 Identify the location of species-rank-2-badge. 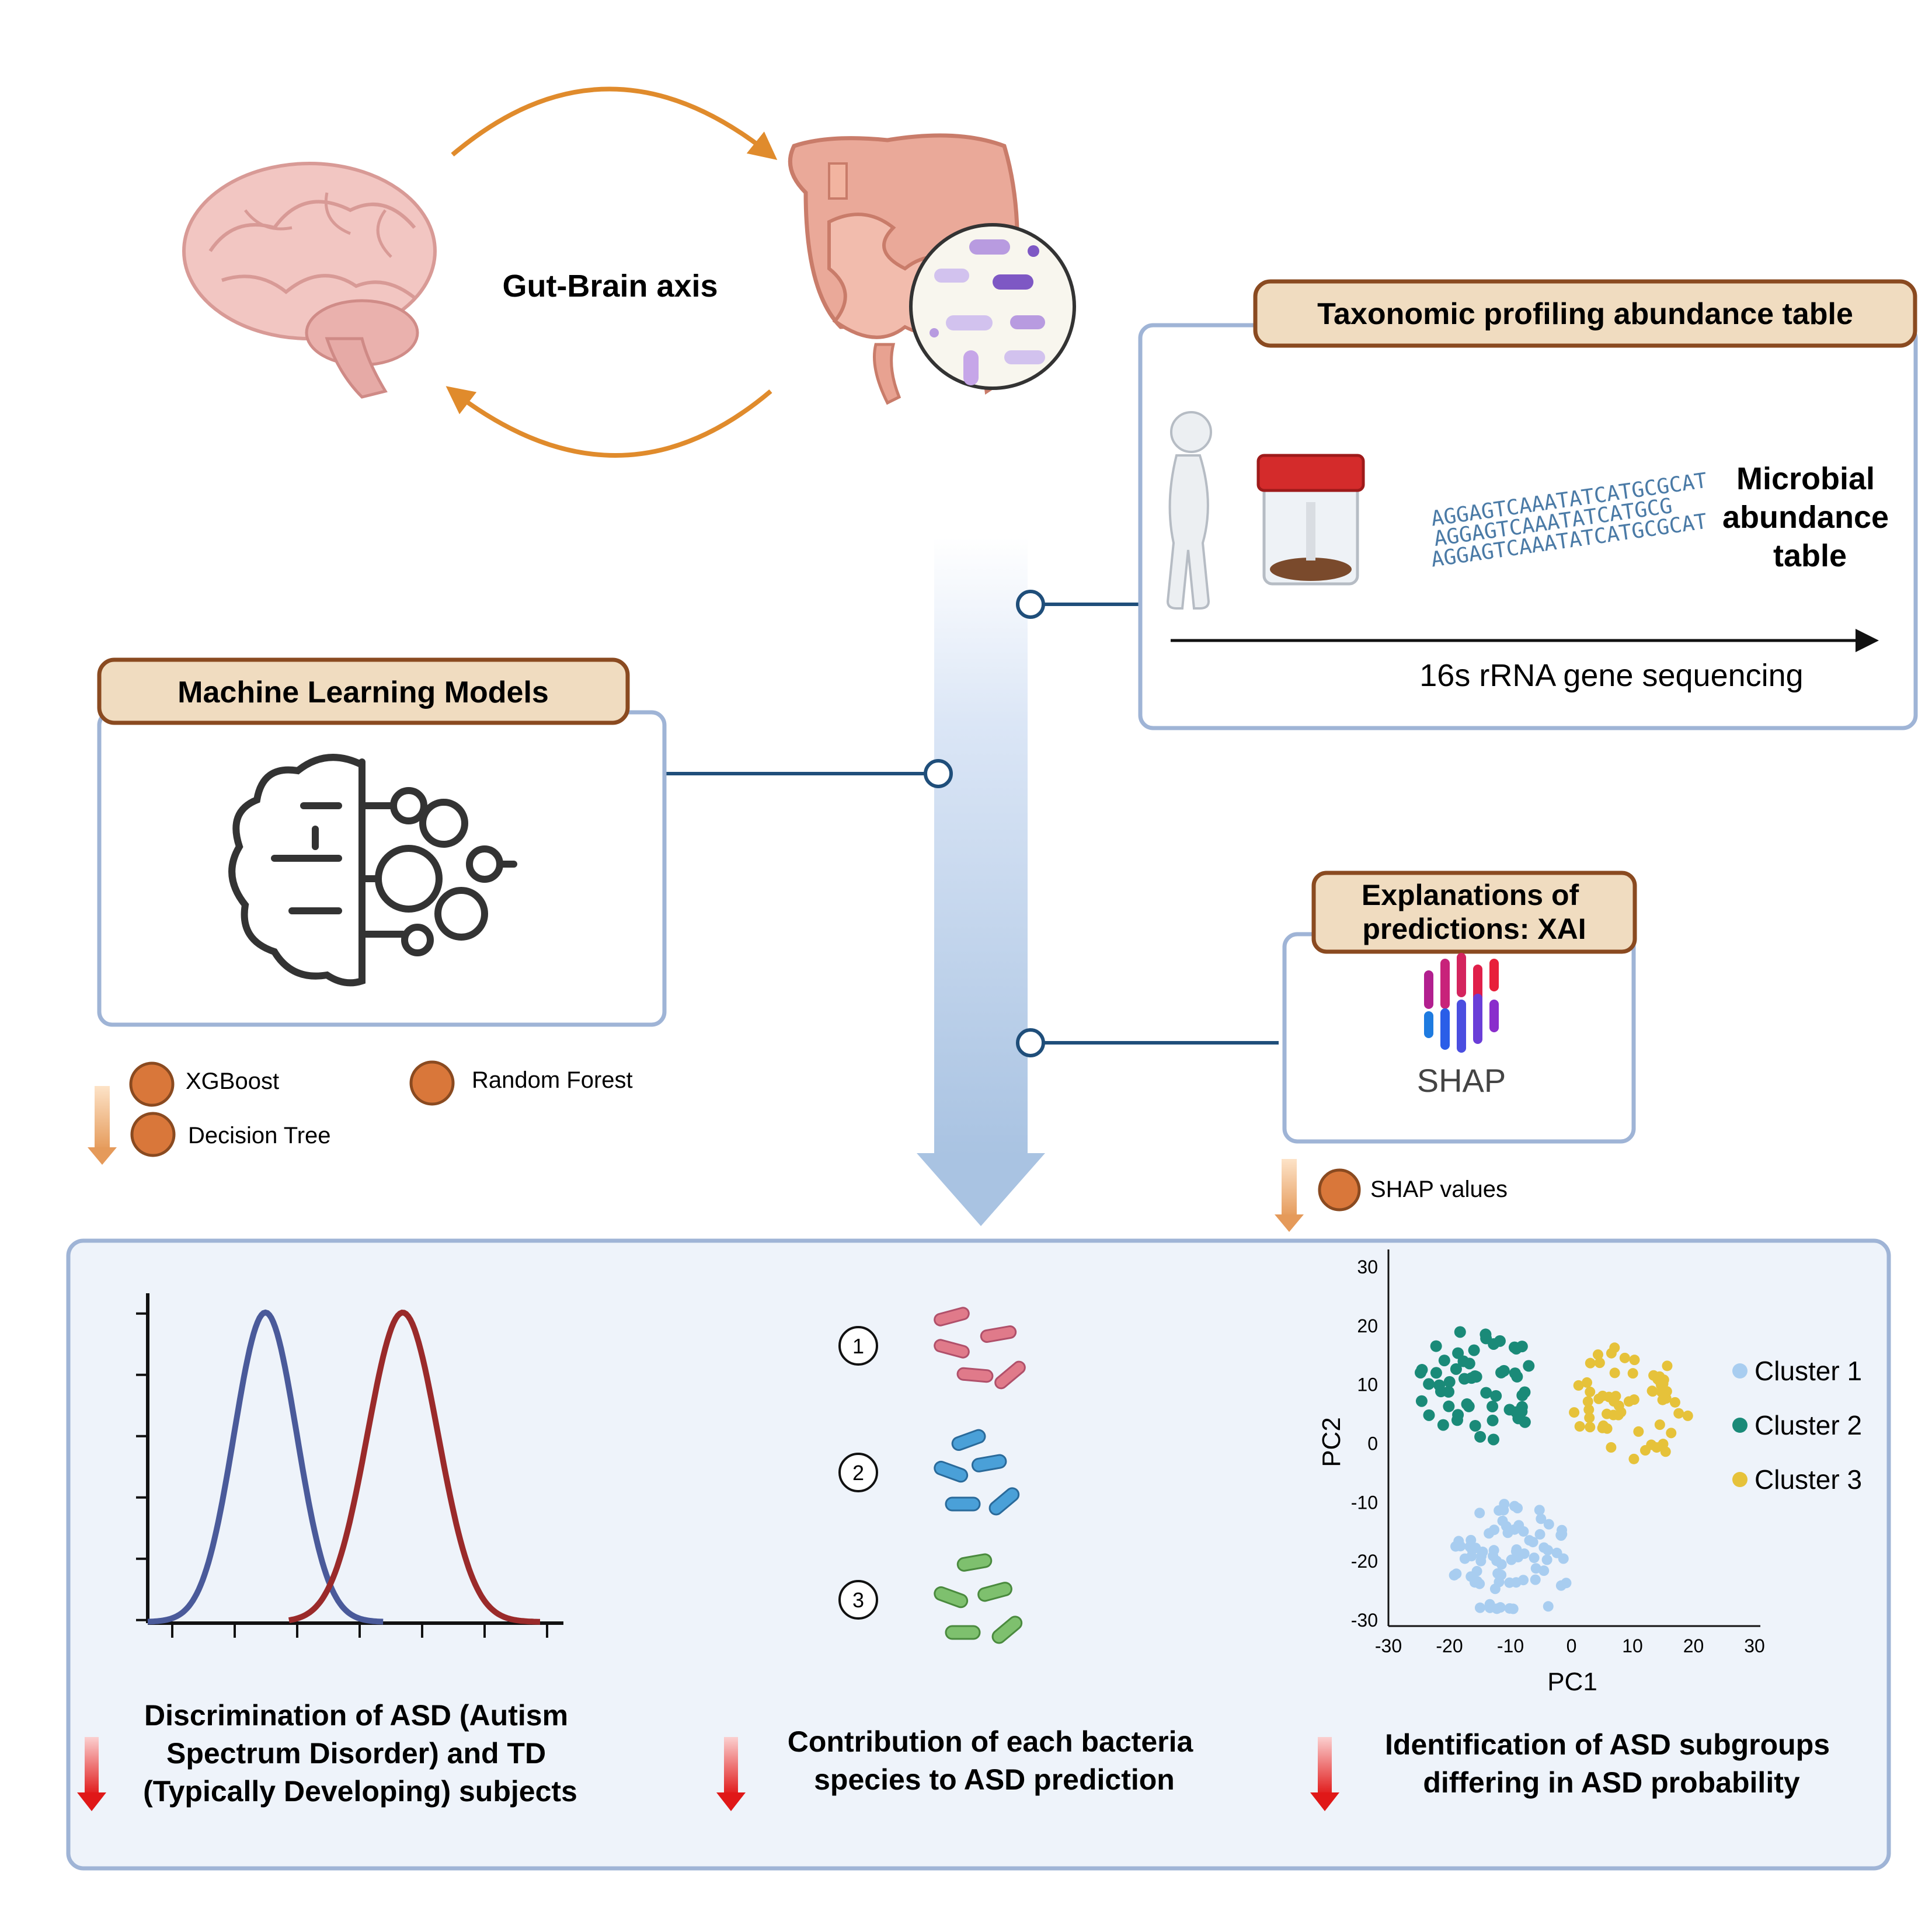
(858, 1472).